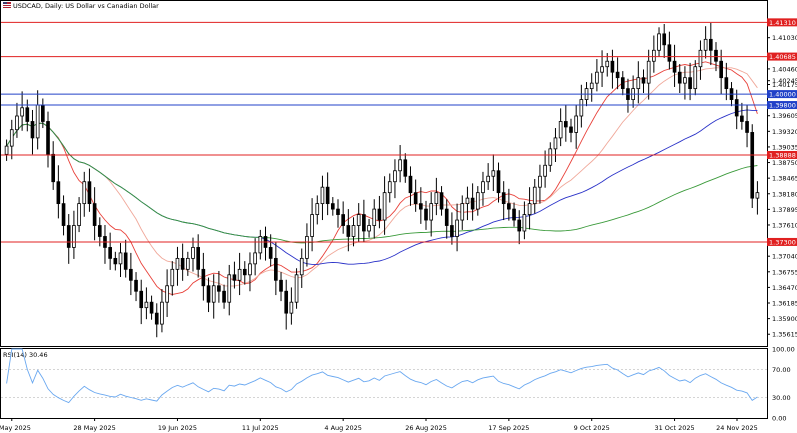 The image size is (797, 433). I want to click on y-tick-label: 1.35900, so click(784, 319).